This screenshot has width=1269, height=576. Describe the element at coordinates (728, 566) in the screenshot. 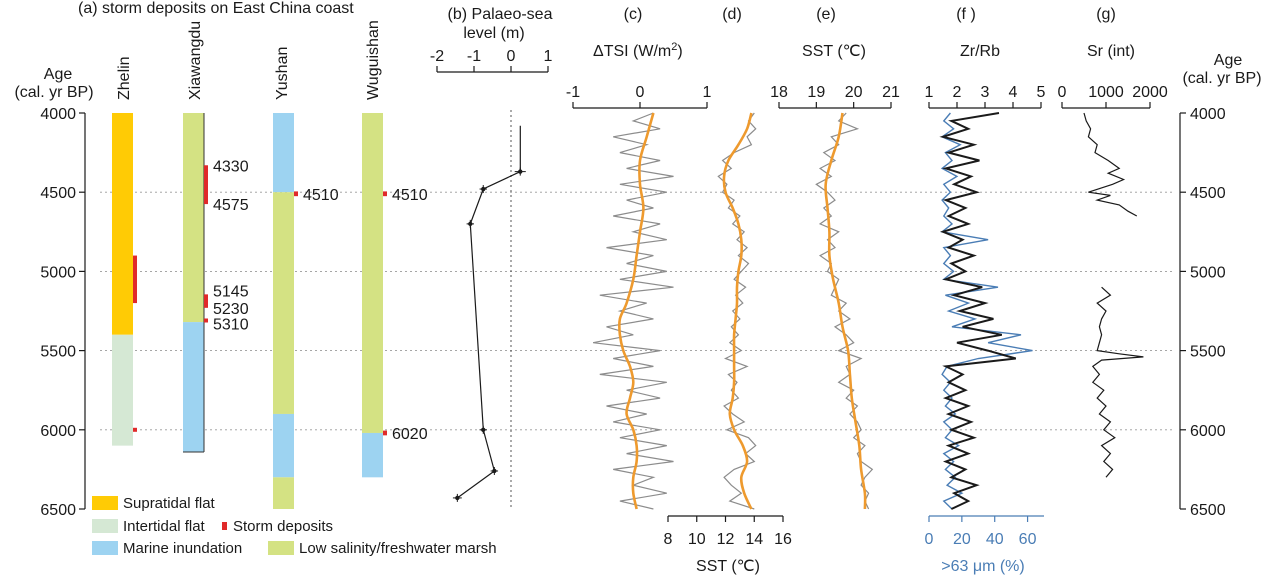

I see `panel-d-axis-title: SST (℃)` at that location.